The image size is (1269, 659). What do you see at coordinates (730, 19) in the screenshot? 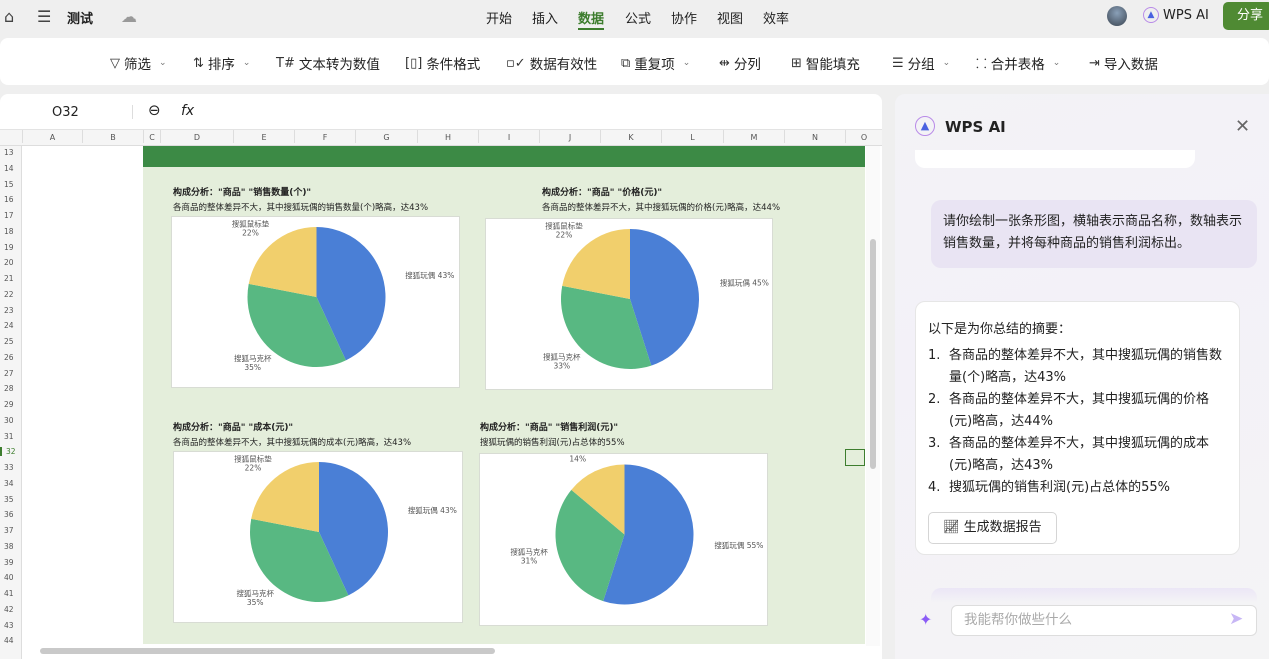
I see `menu-tab-5: 视图` at bounding box center [730, 19].